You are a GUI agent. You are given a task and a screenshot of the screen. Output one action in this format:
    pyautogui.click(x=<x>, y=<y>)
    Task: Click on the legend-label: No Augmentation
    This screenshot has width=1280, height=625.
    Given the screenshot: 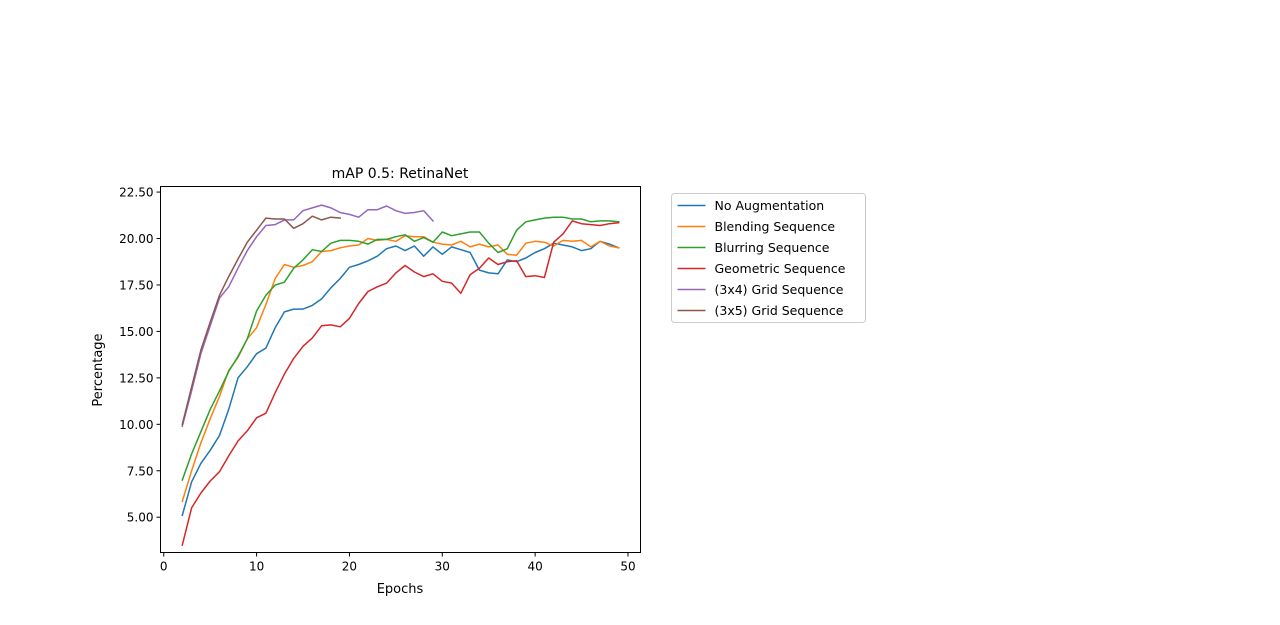 What is the action you would take?
    pyautogui.click(x=770, y=205)
    